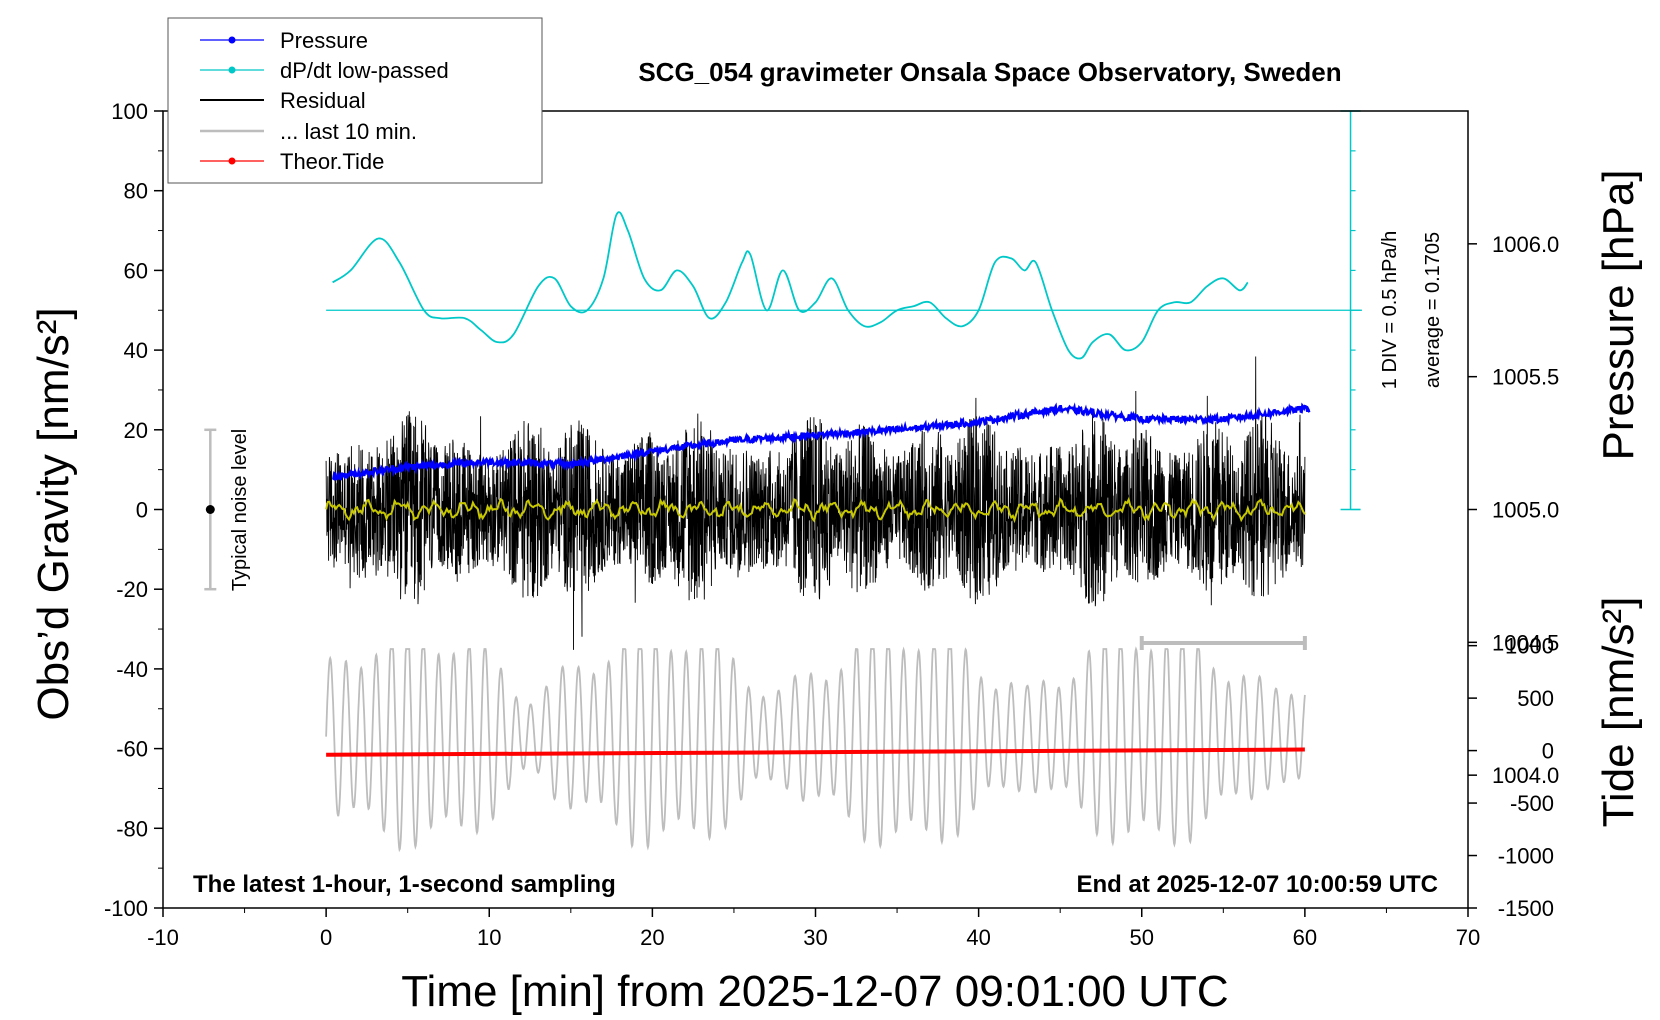 Image resolution: width=1660 pixels, height=1020 pixels. What do you see at coordinates (364, 70) in the screenshot?
I see `legend-label-dpdt: dP/dt low-passed` at bounding box center [364, 70].